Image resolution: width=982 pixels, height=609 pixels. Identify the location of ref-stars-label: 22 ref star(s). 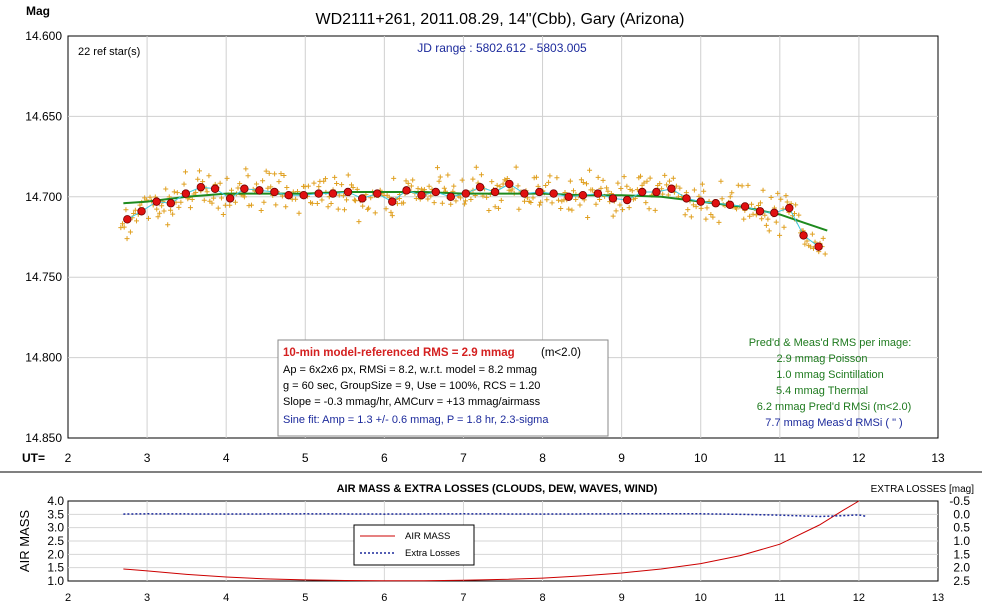
(109, 52).